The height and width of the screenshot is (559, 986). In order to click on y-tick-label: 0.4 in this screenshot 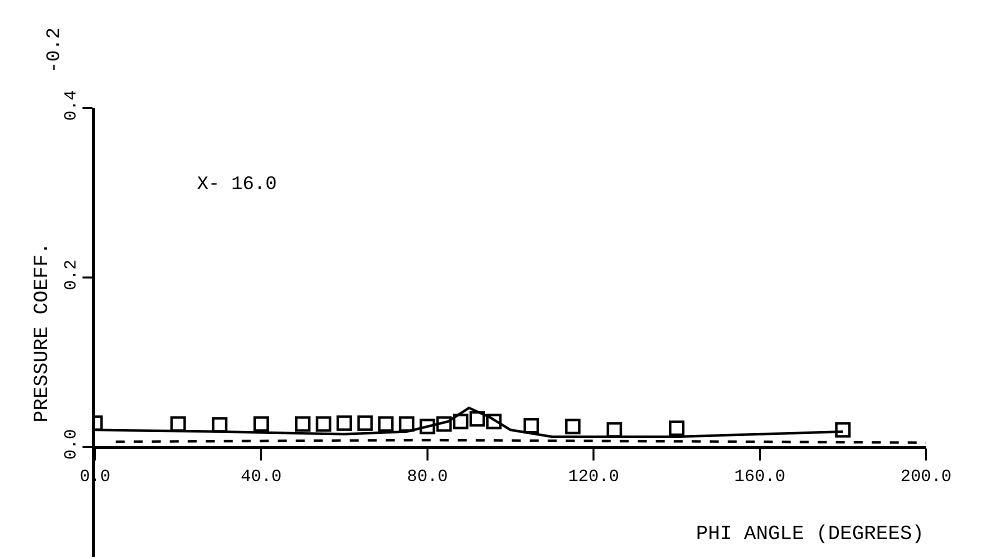, I will do `click(72, 105)`.